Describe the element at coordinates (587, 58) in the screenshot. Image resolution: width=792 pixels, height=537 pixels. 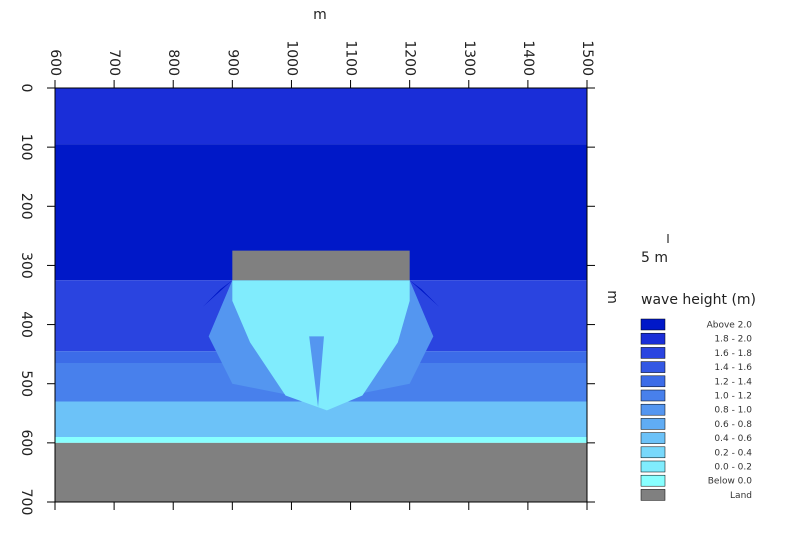
I see `x-tick-label: 1500` at that location.